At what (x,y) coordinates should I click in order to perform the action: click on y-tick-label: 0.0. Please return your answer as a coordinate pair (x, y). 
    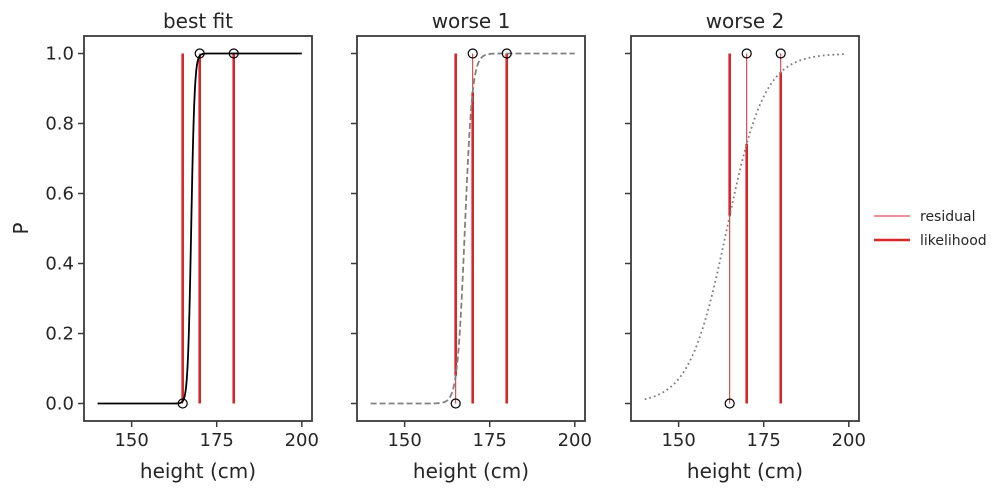
    Looking at the image, I should click on (59, 404).